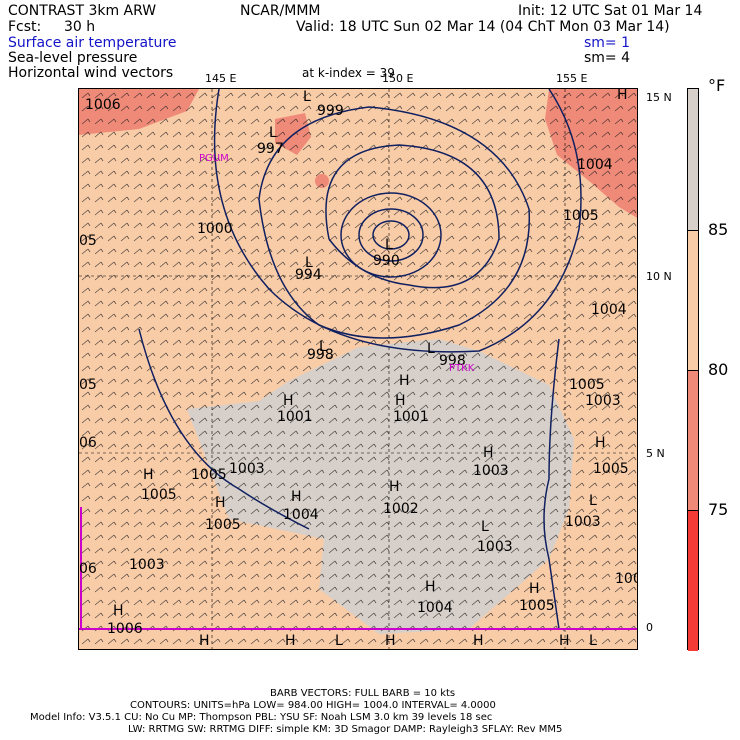 The width and height of the screenshot is (740, 740). Describe the element at coordinates (215, 229) in the screenshot. I see `isobar-label: 1000` at that location.